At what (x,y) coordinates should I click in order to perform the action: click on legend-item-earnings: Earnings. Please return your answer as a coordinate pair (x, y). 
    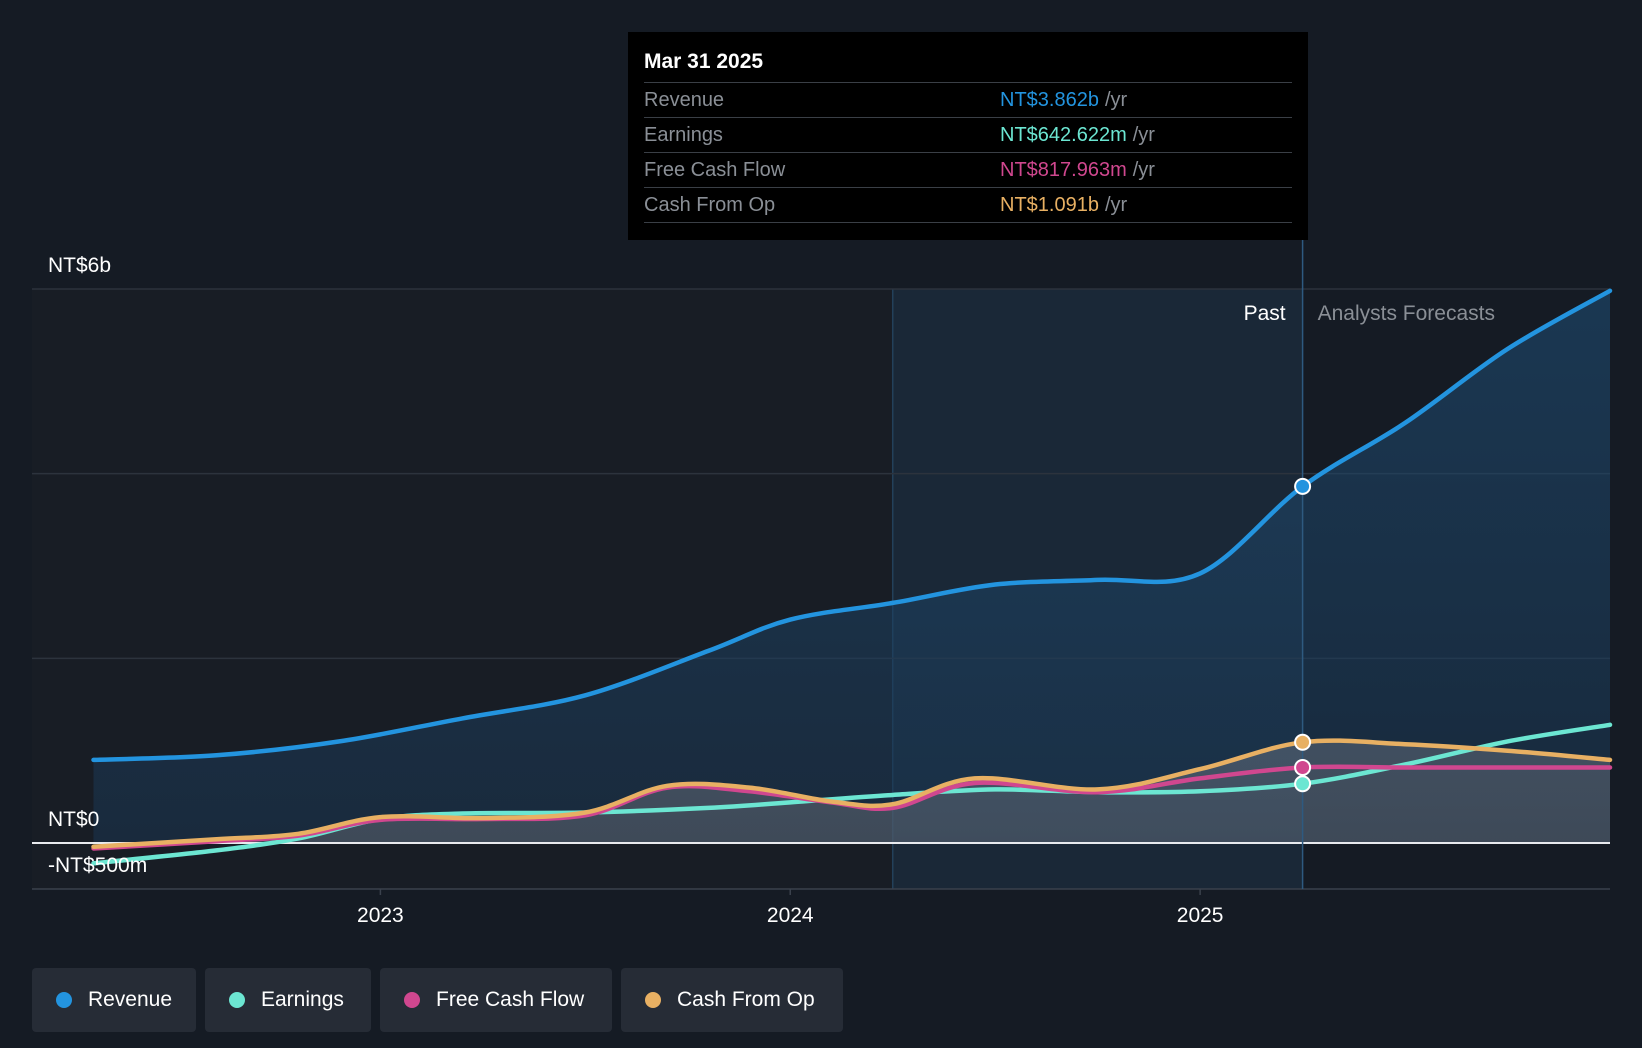
    Looking at the image, I should click on (288, 1000).